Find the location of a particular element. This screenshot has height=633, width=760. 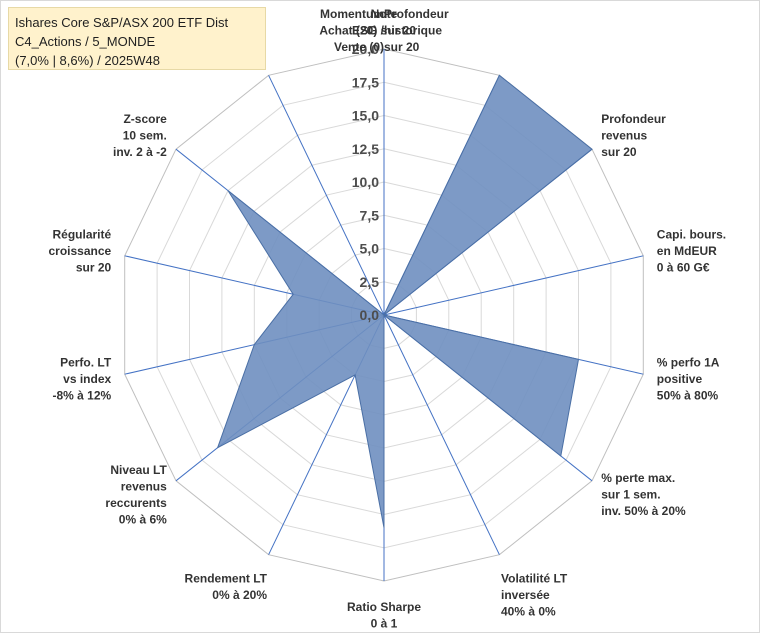

axis-label-8: Rendement LT 0% à 20% is located at coordinates (226, 587).